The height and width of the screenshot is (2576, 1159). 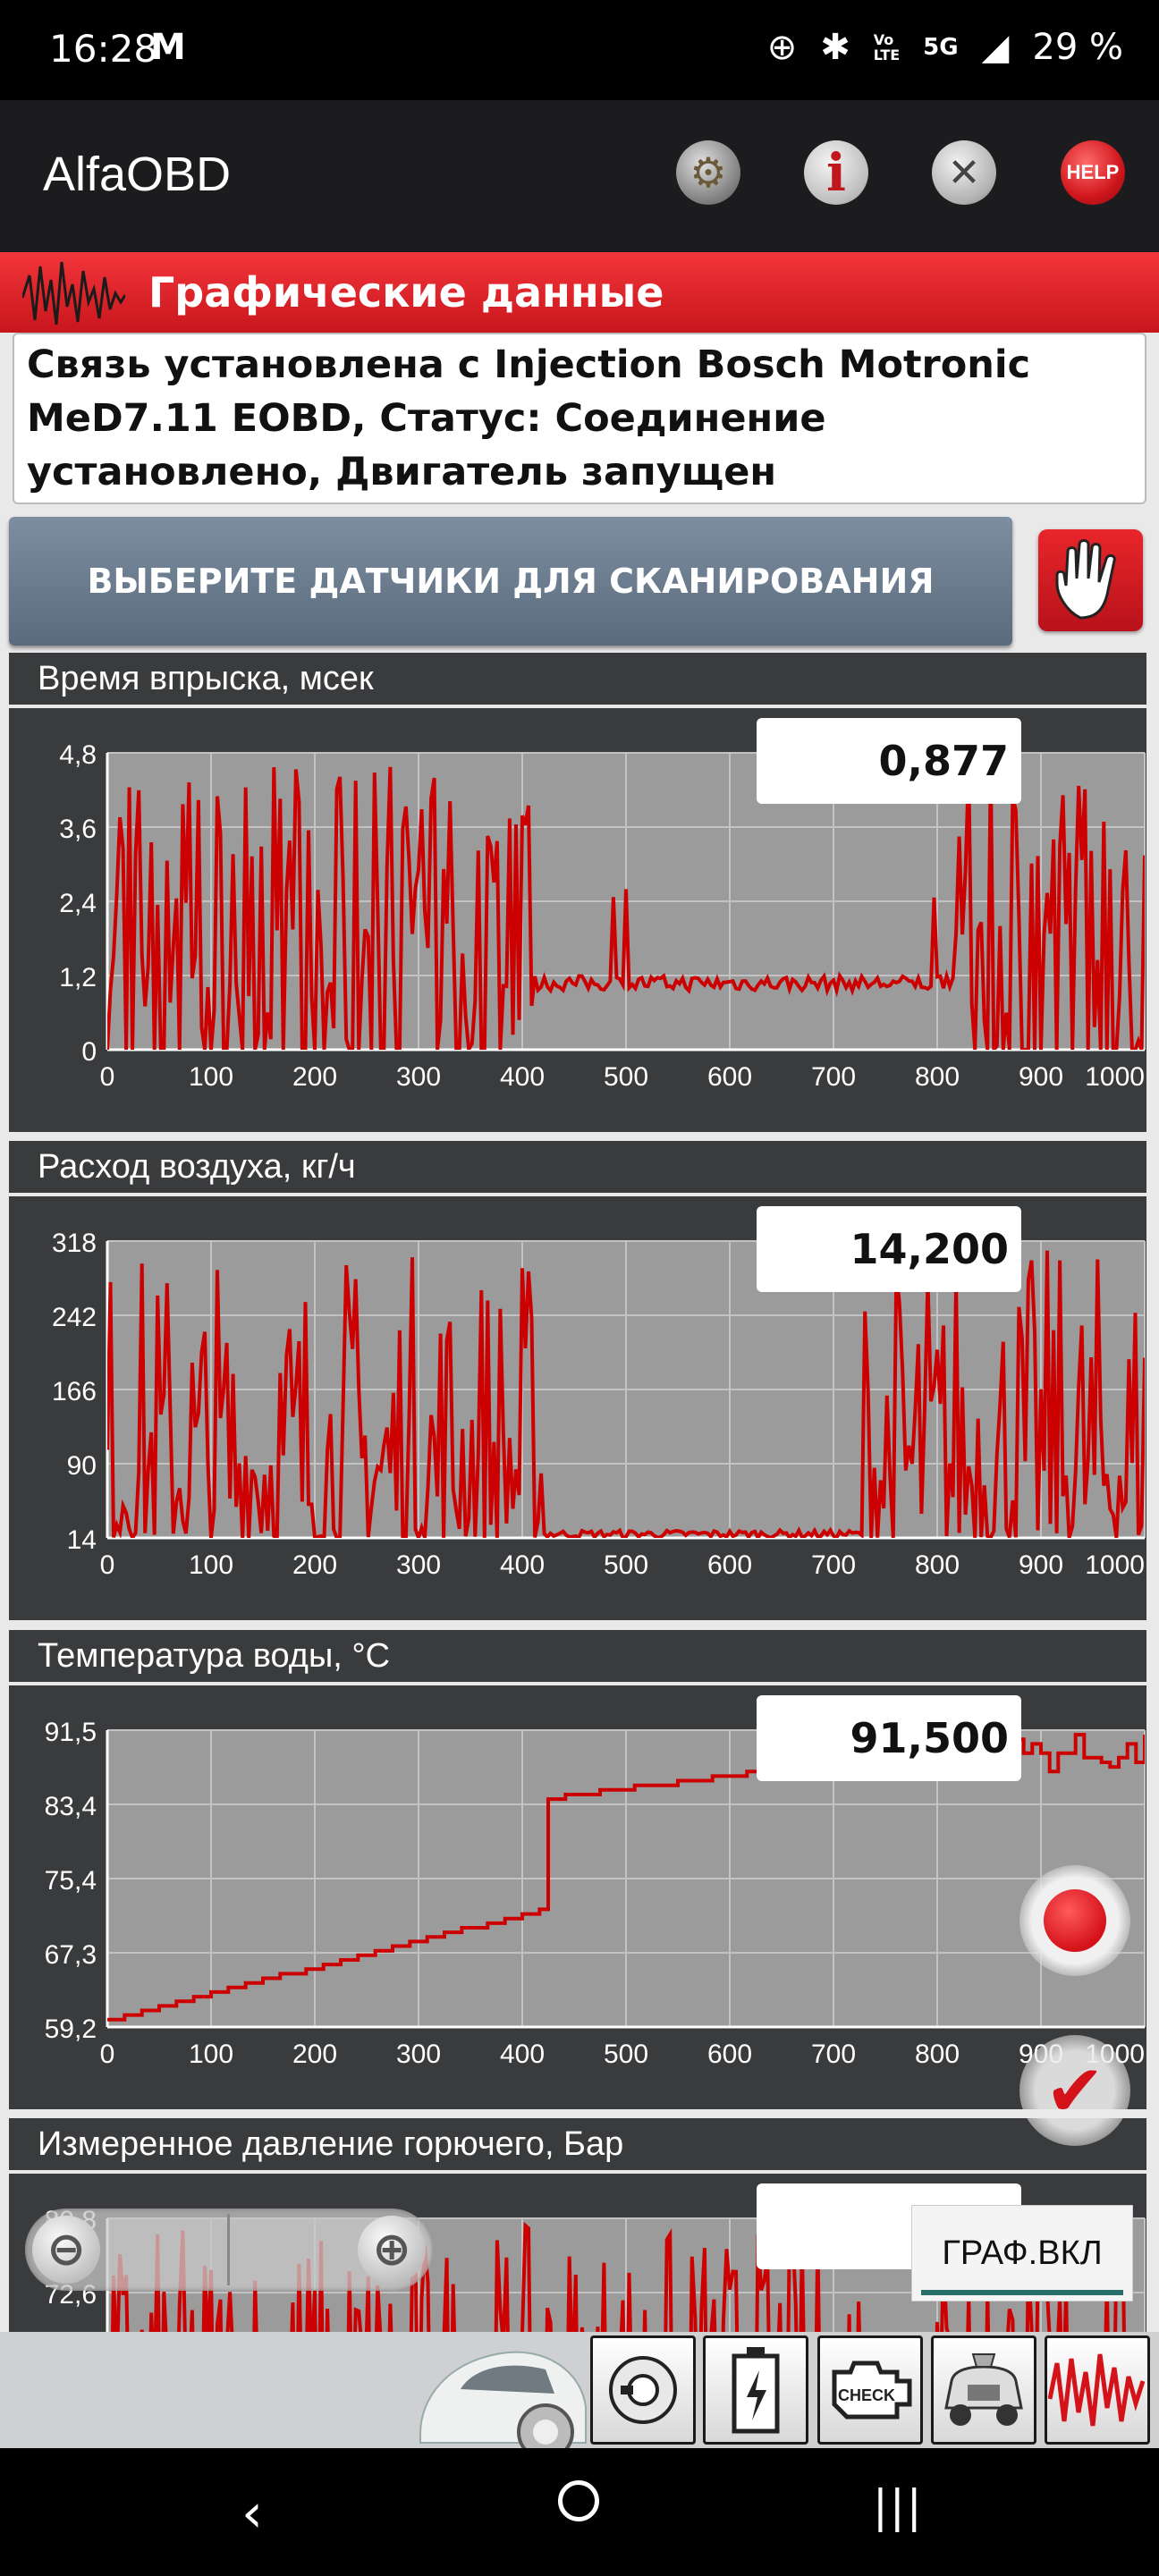 I want to click on volte-icon: Vo LTE, so click(x=887, y=47).